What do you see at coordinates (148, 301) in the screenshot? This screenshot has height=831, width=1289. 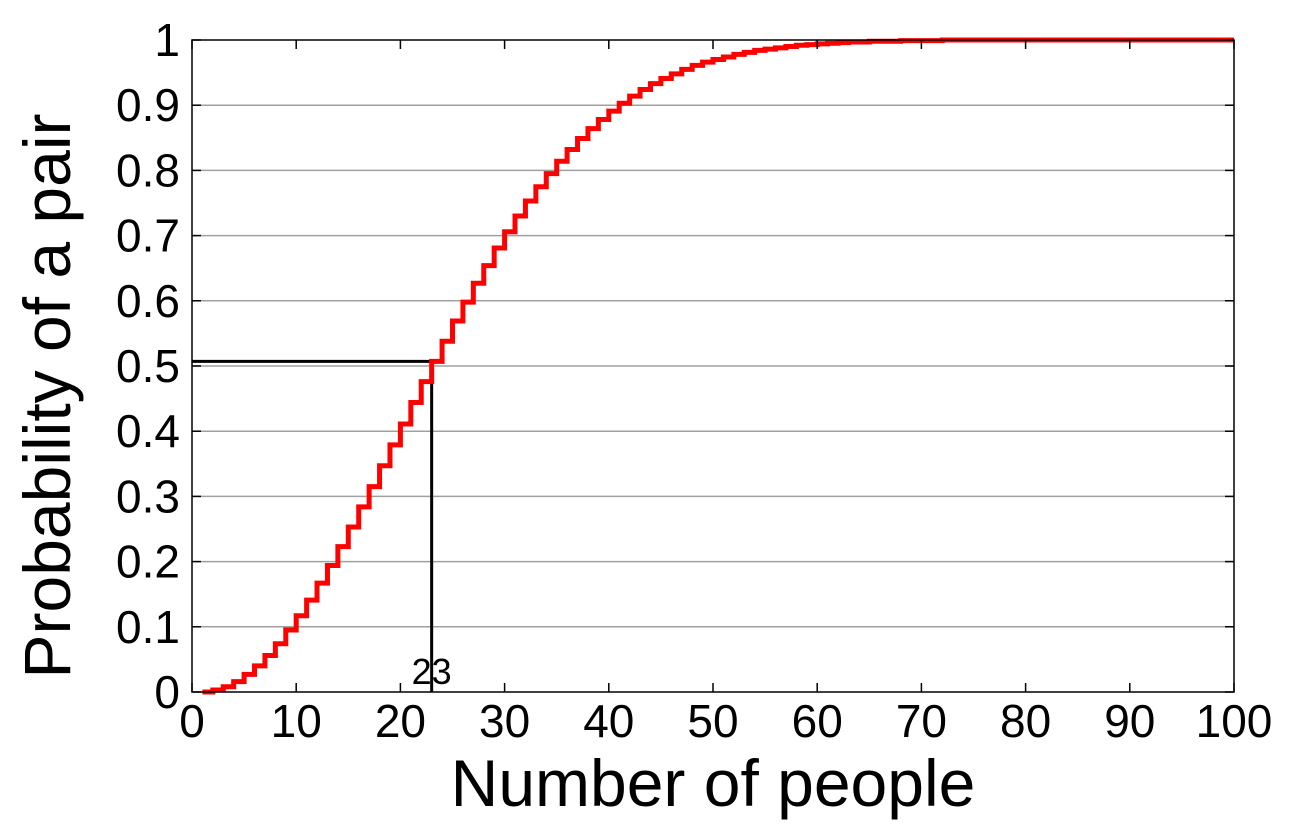 I see `y-tick-label: 0.6` at bounding box center [148, 301].